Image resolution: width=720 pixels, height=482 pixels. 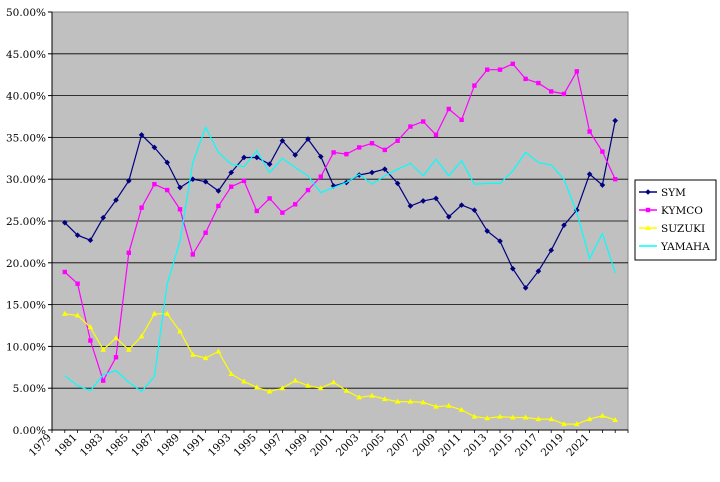 What do you see at coordinates (26, 13) in the screenshot?
I see `y-tick-label: 50.00%` at bounding box center [26, 13].